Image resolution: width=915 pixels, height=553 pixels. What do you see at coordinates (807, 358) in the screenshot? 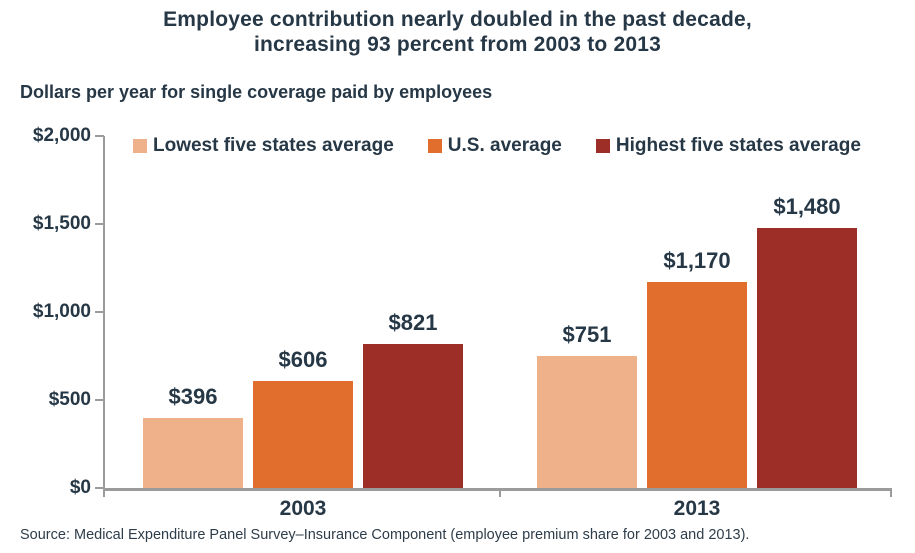
I see `bar-2013-highest-five-states-average` at bounding box center [807, 358].